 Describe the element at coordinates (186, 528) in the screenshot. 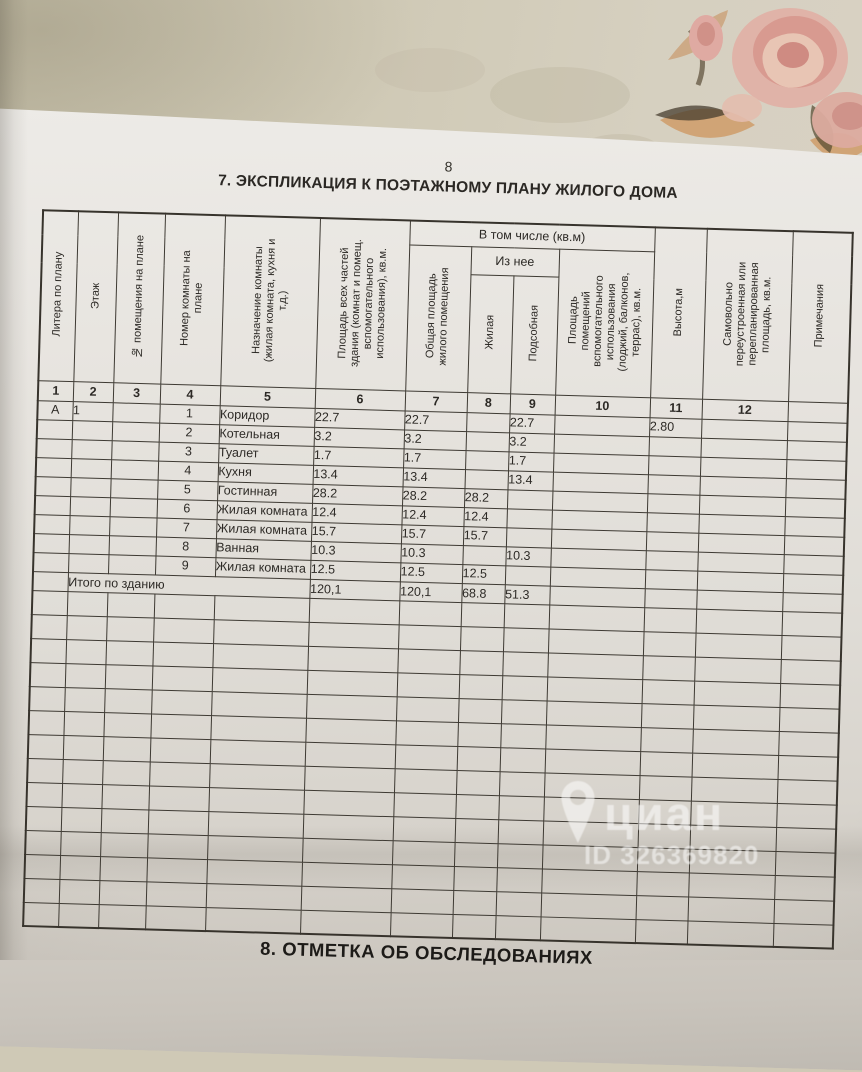

I see `table-cell-komnata: 7` at that location.